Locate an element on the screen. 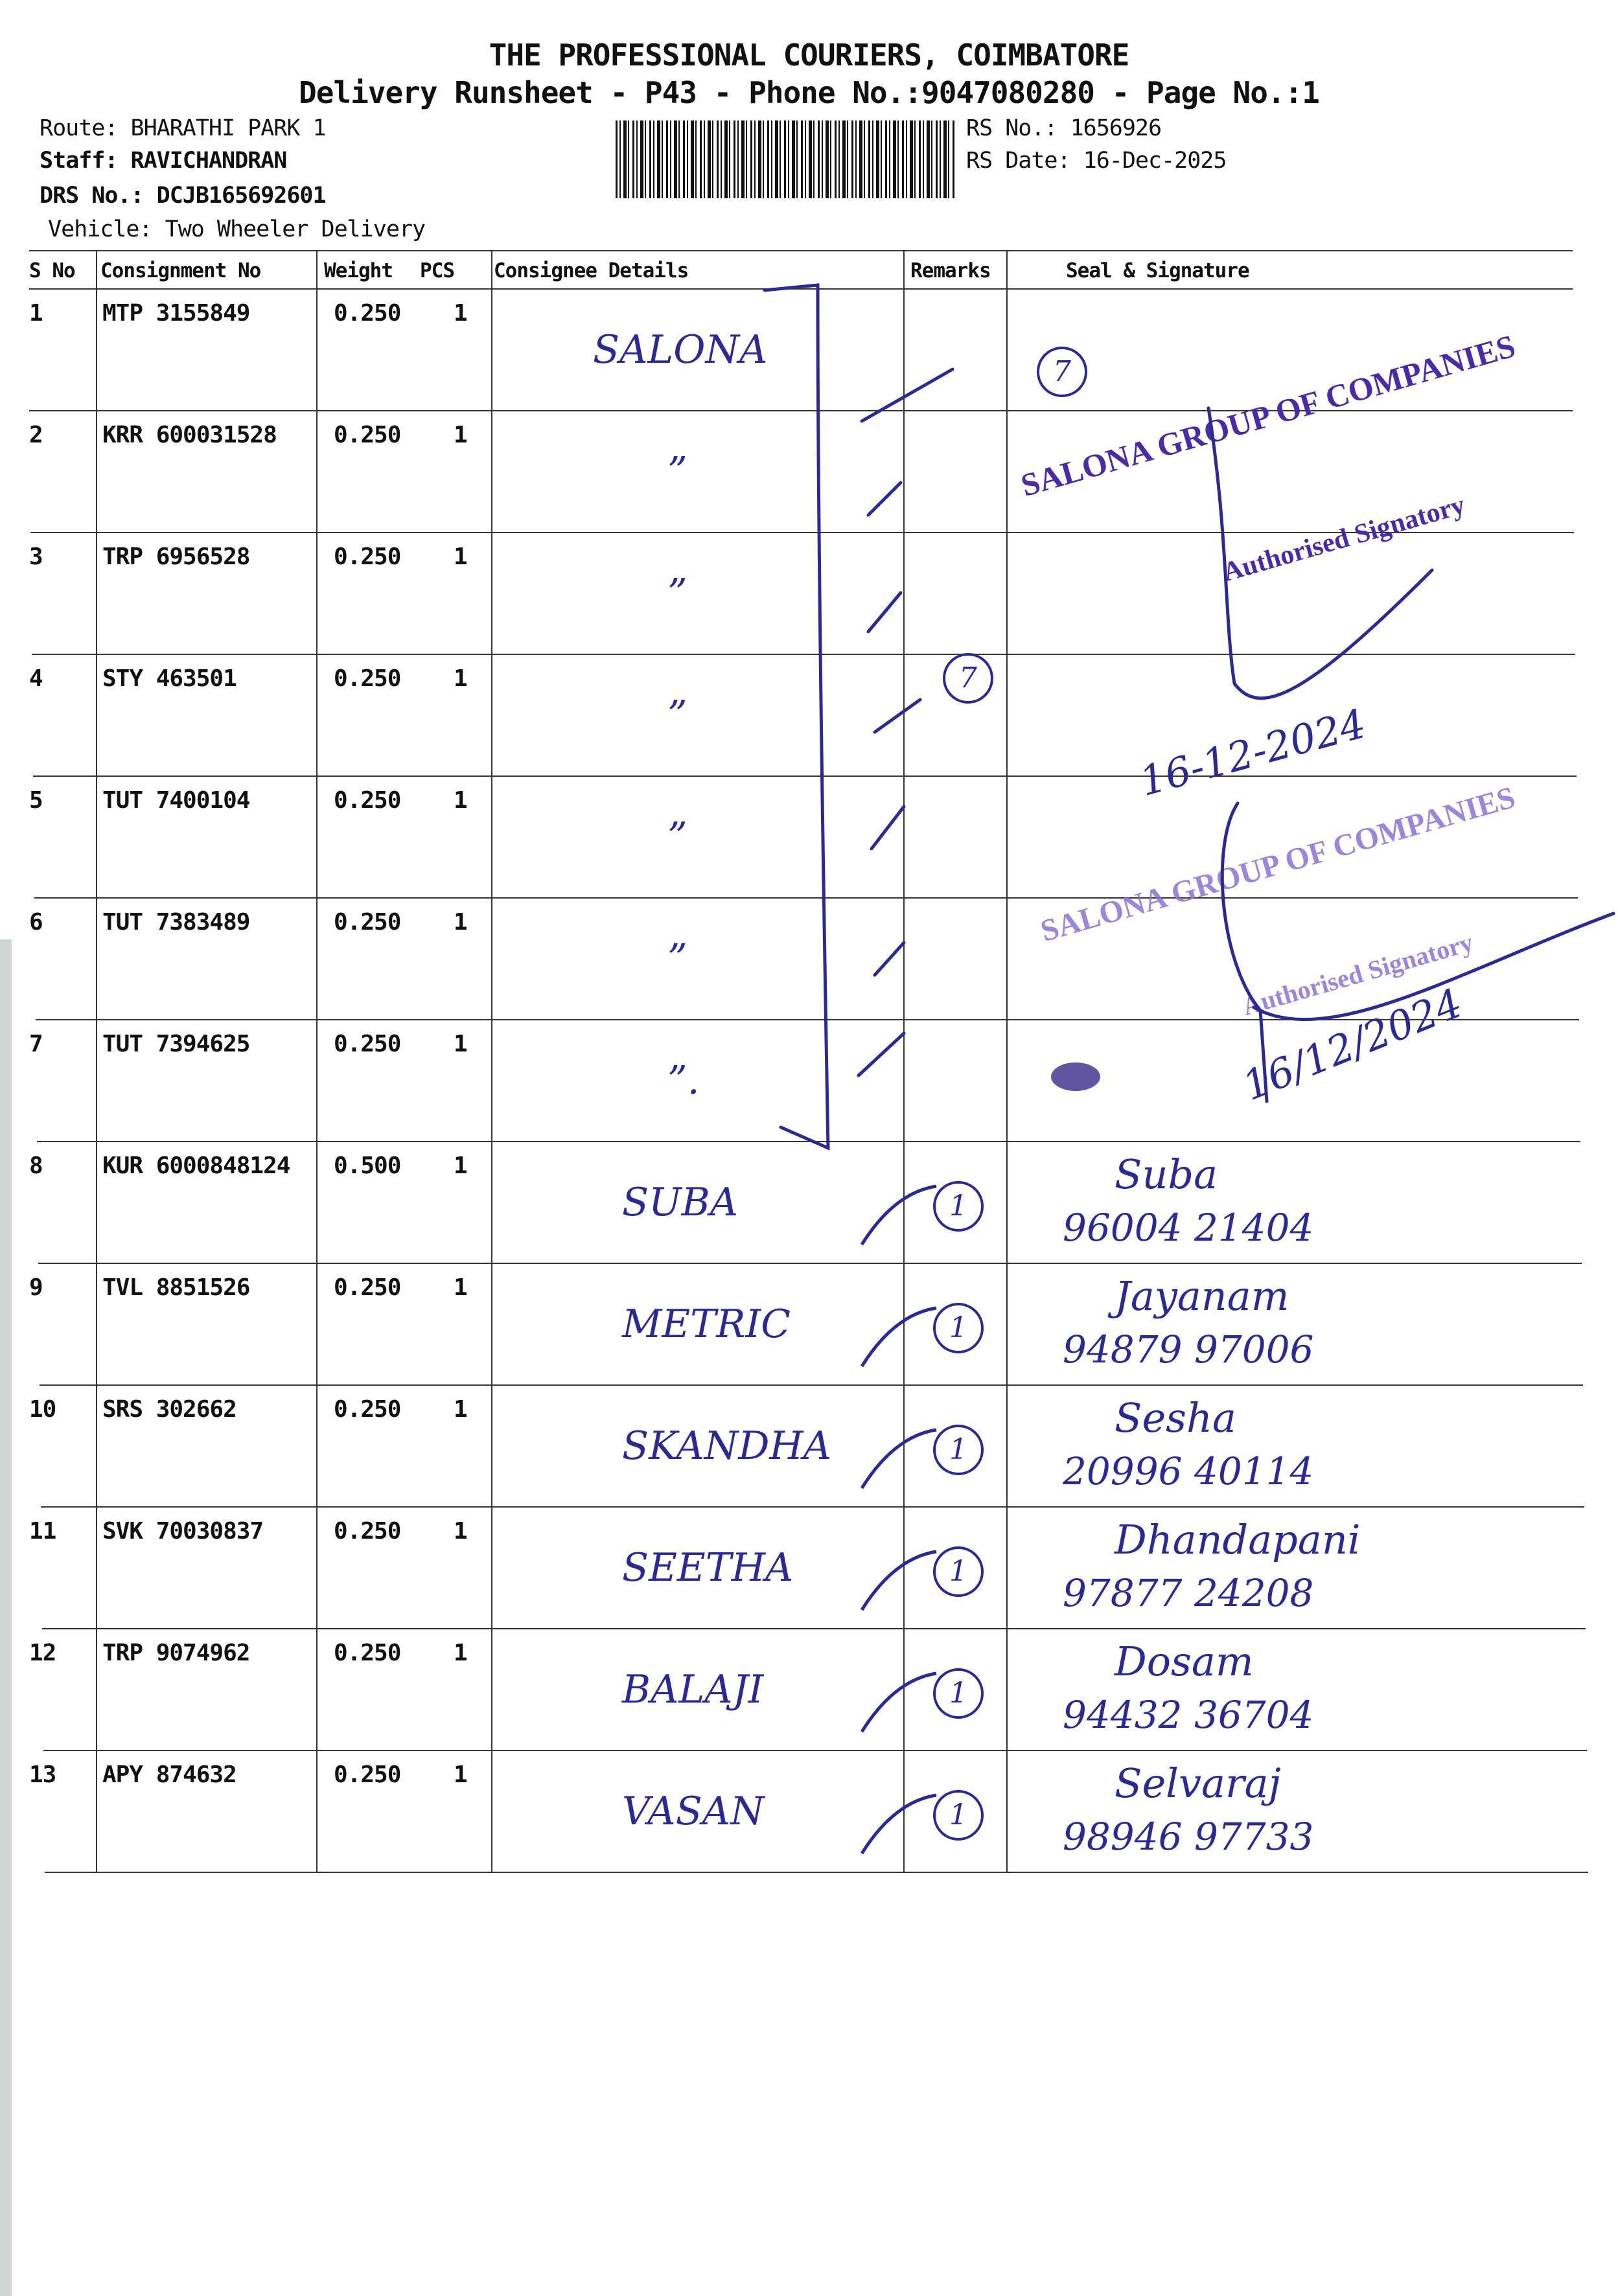 The width and height of the screenshot is (1618, 2296). recipient-phone: 94879 97006 is located at coordinates (1188, 1349).